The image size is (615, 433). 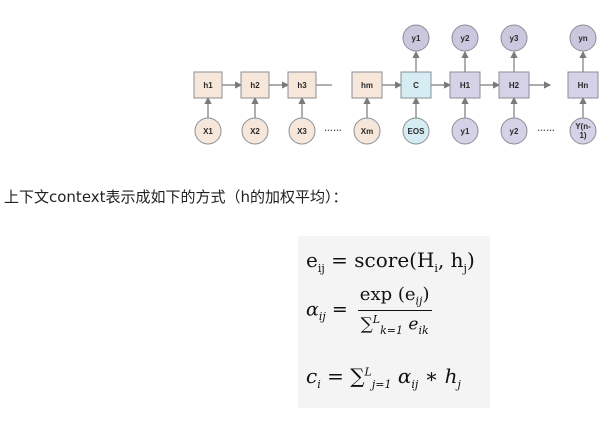 What do you see at coordinates (441, 376) in the screenshot?
I see `formula-text: ∗ h` at bounding box center [441, 376].